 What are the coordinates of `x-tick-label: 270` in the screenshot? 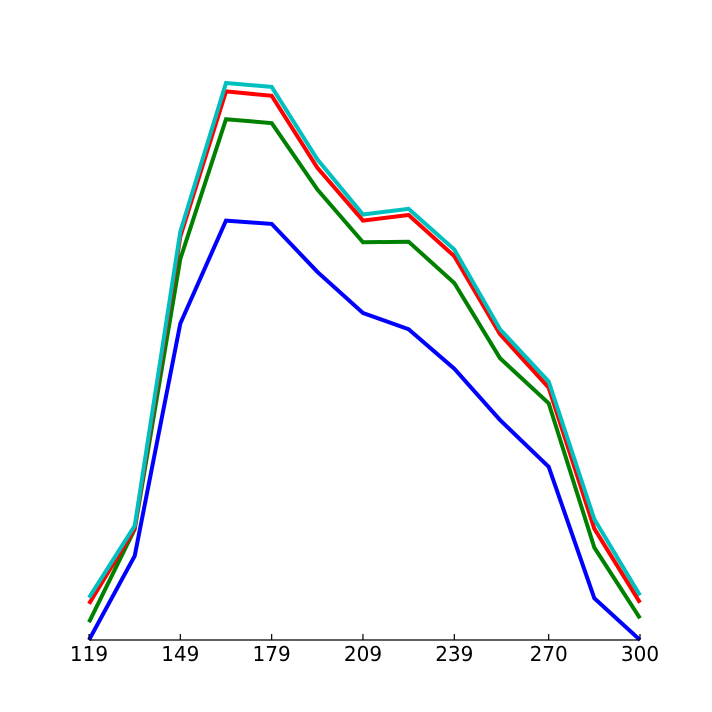 It's located at (549, 654).